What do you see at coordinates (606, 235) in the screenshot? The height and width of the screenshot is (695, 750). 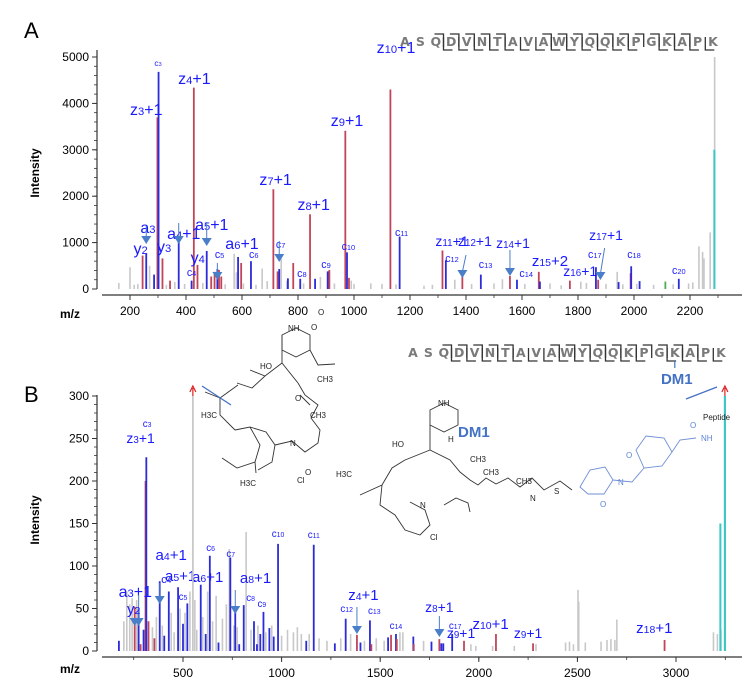 I see `ion-label: z17+1` at bounding box center [606, 235].